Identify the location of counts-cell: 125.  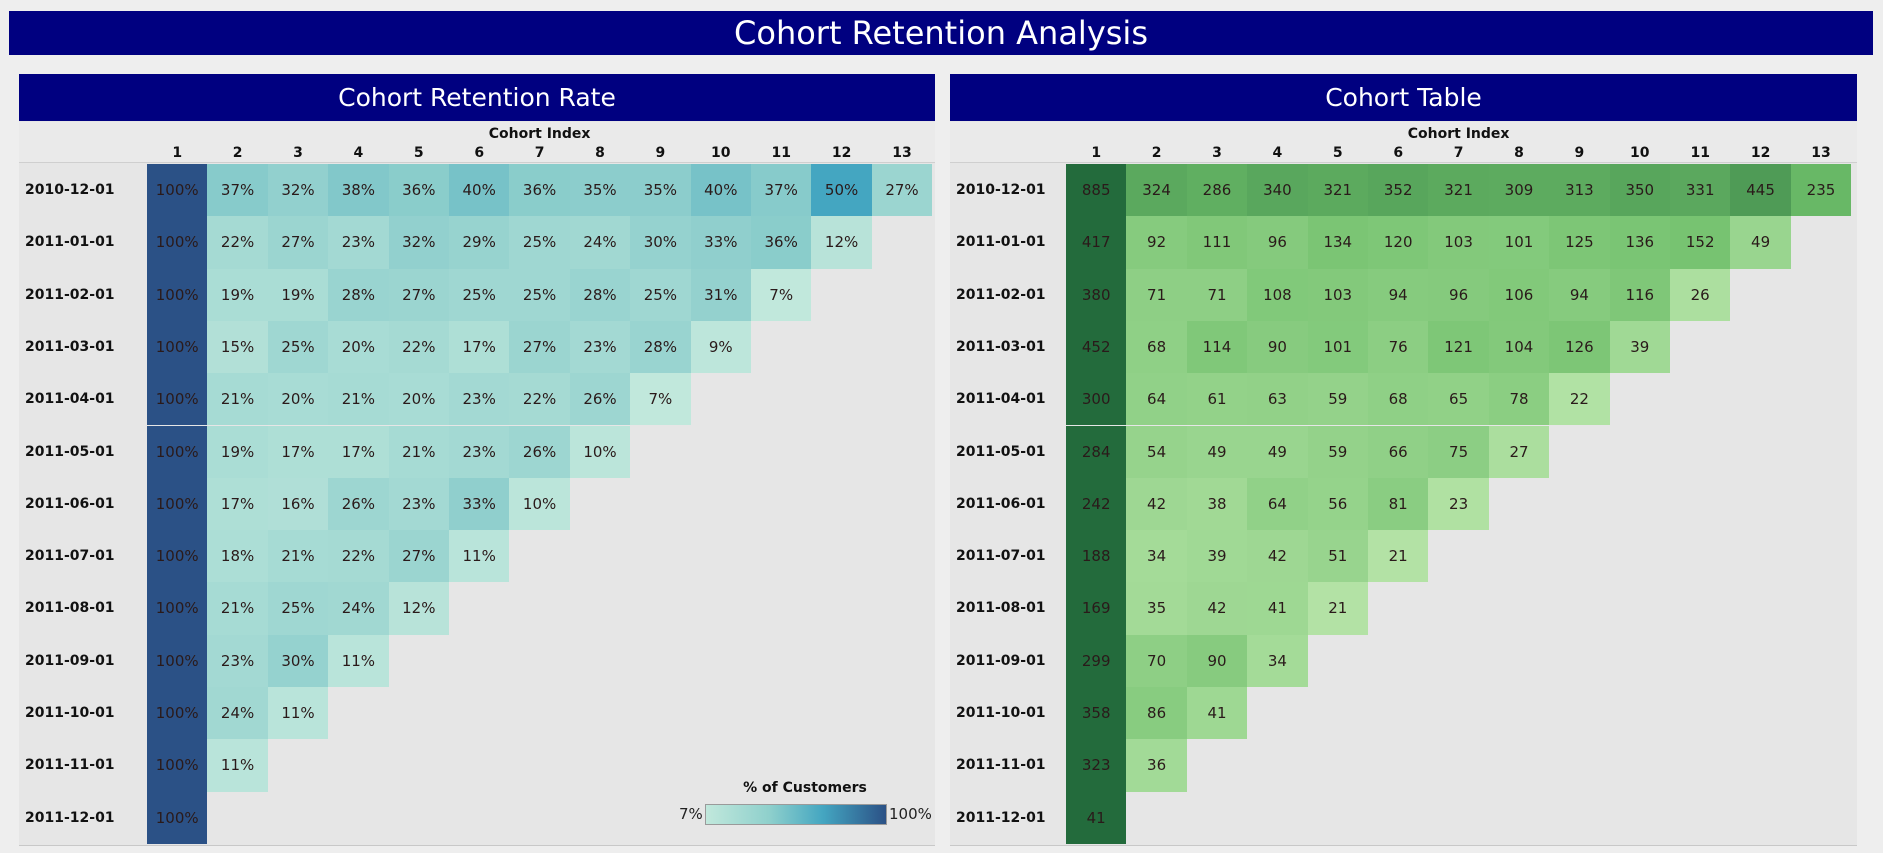
(1579, 242).